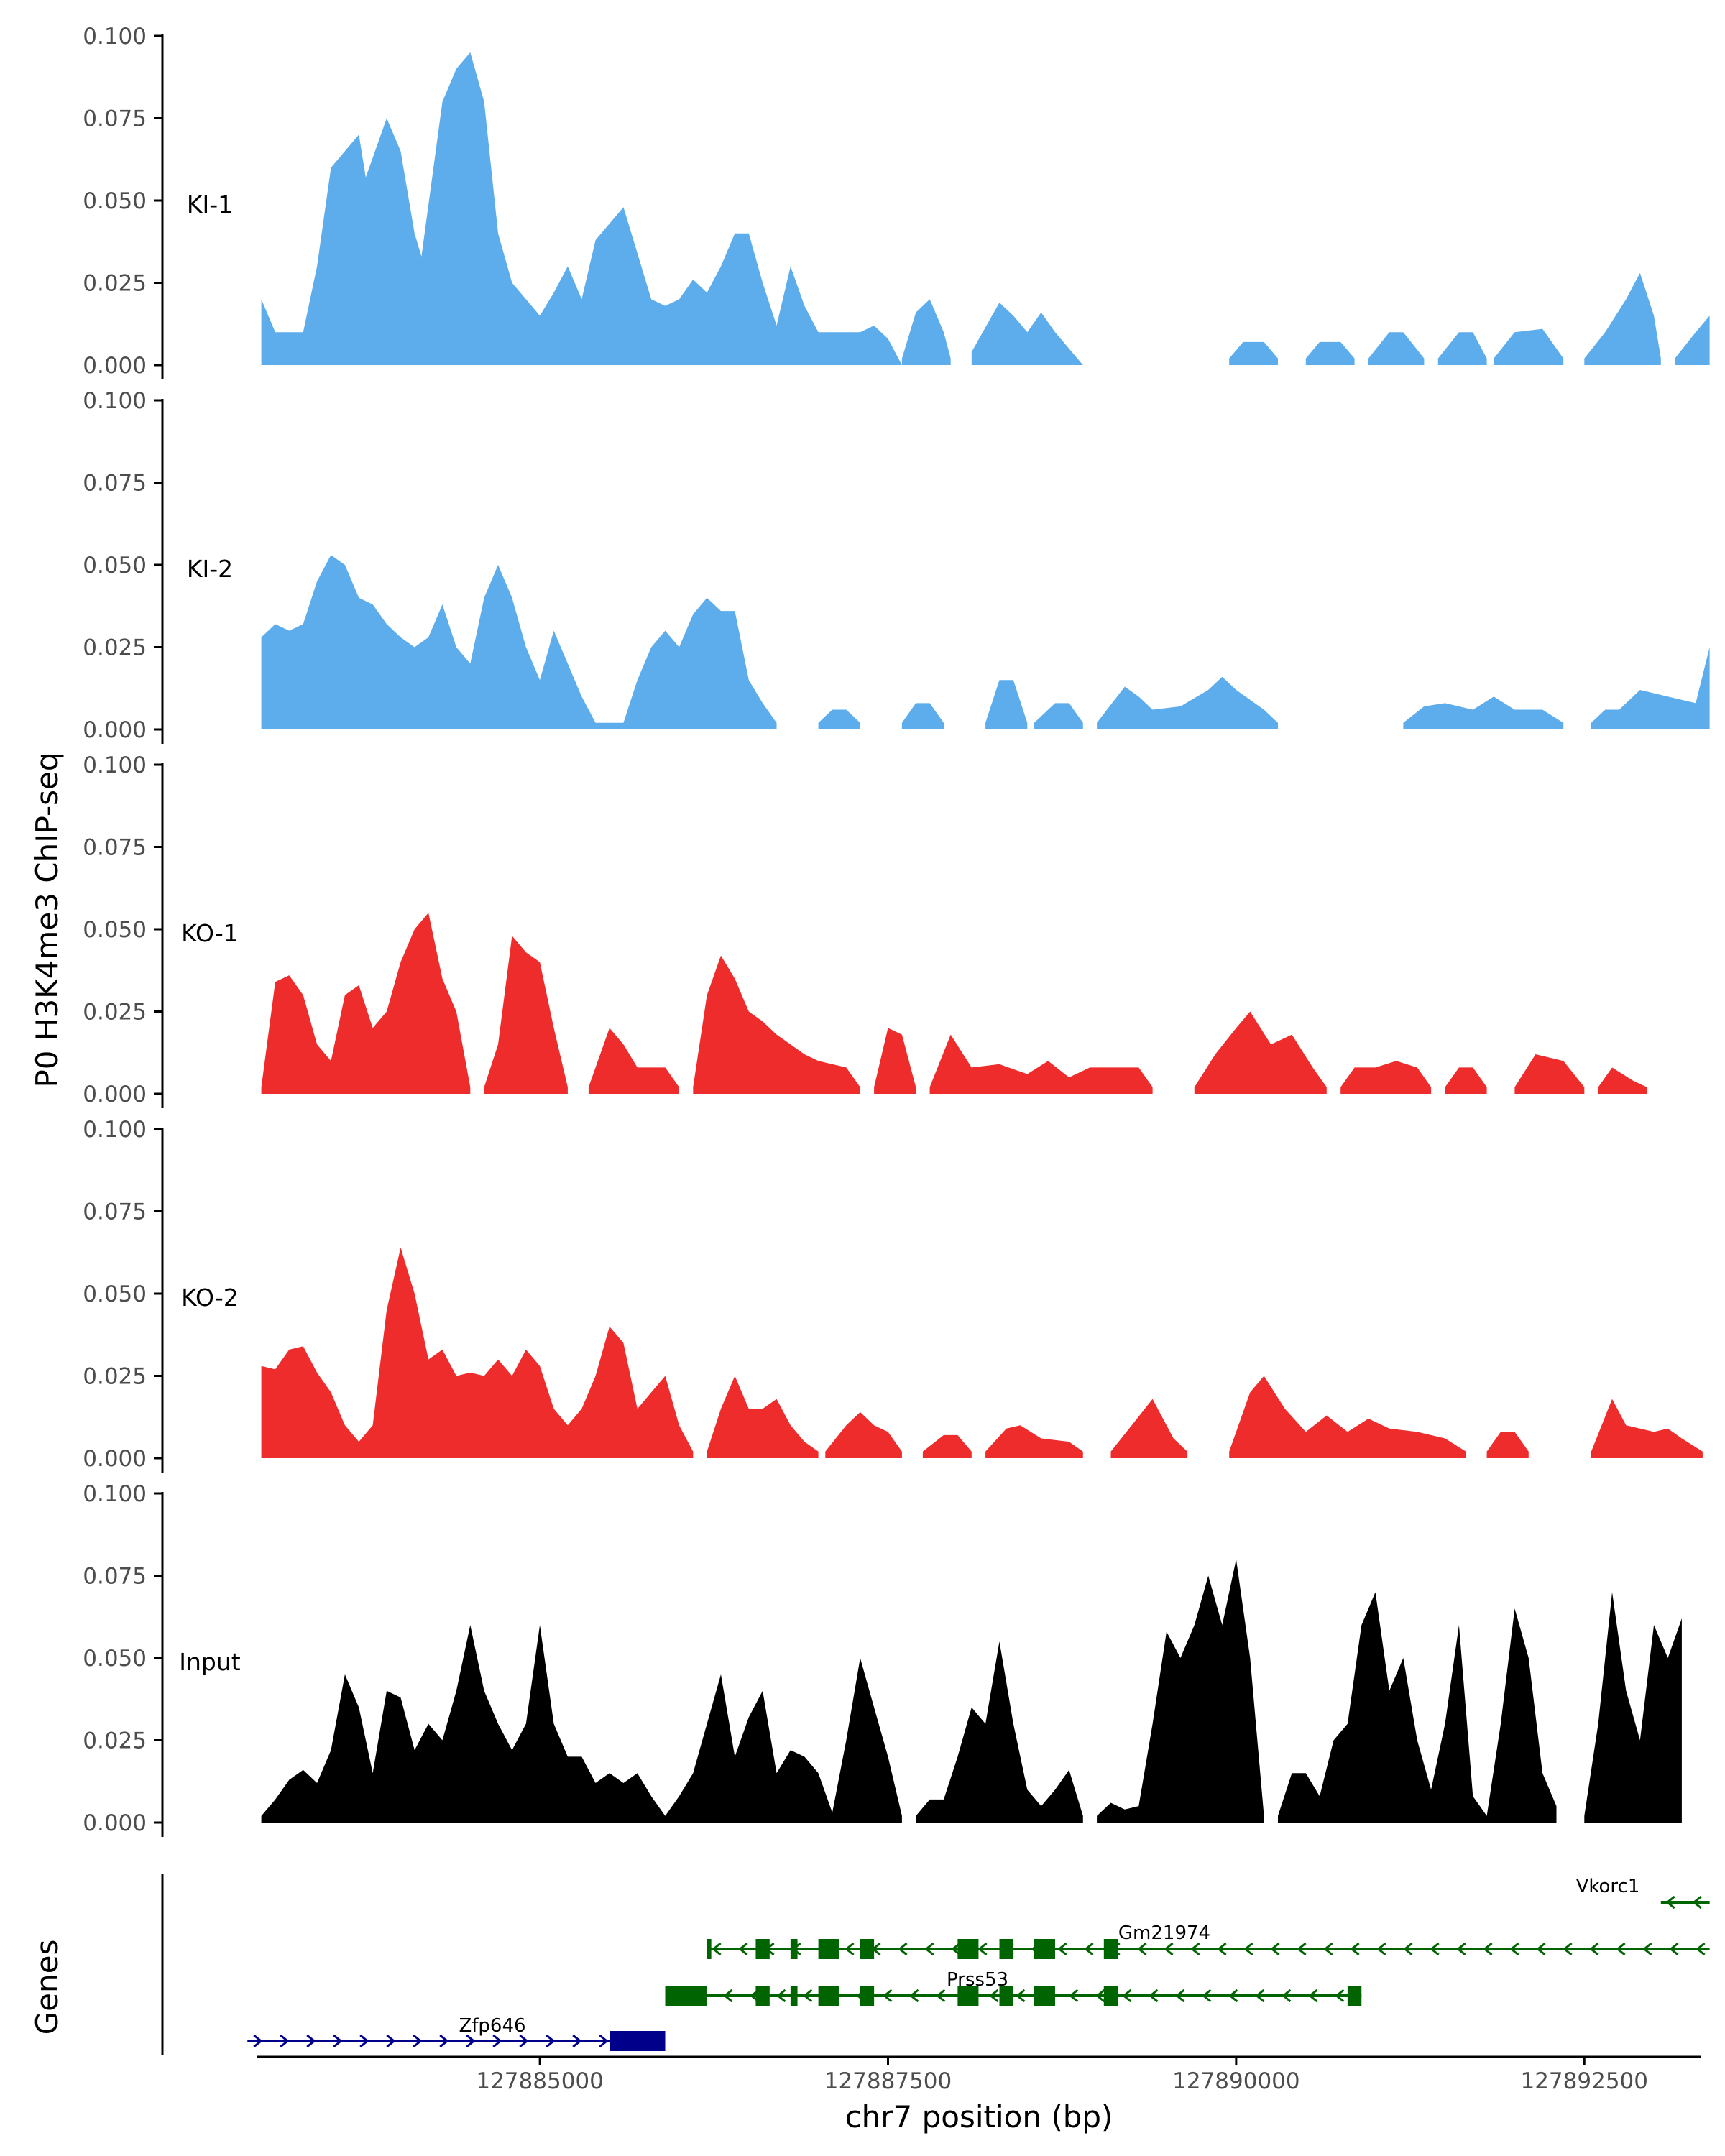 The image size is (1725, 2156). What do you see at coordinates (540, 2081) in the screenshot?
I see `x-tick-label: 127885000` at bounding box center [540, 2081].